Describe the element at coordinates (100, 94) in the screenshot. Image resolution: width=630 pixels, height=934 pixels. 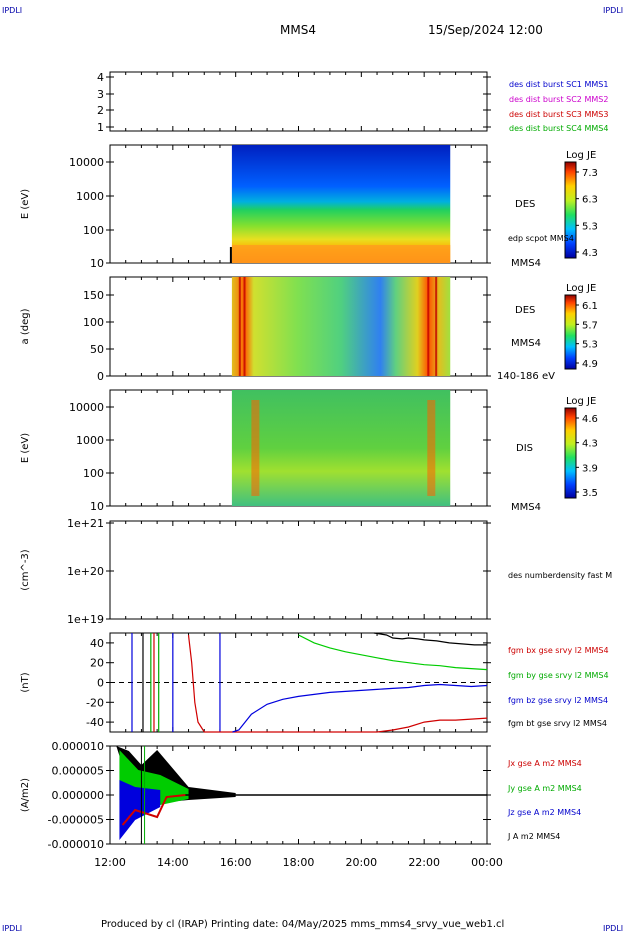
I see `y-tick-label: 3` at that location.